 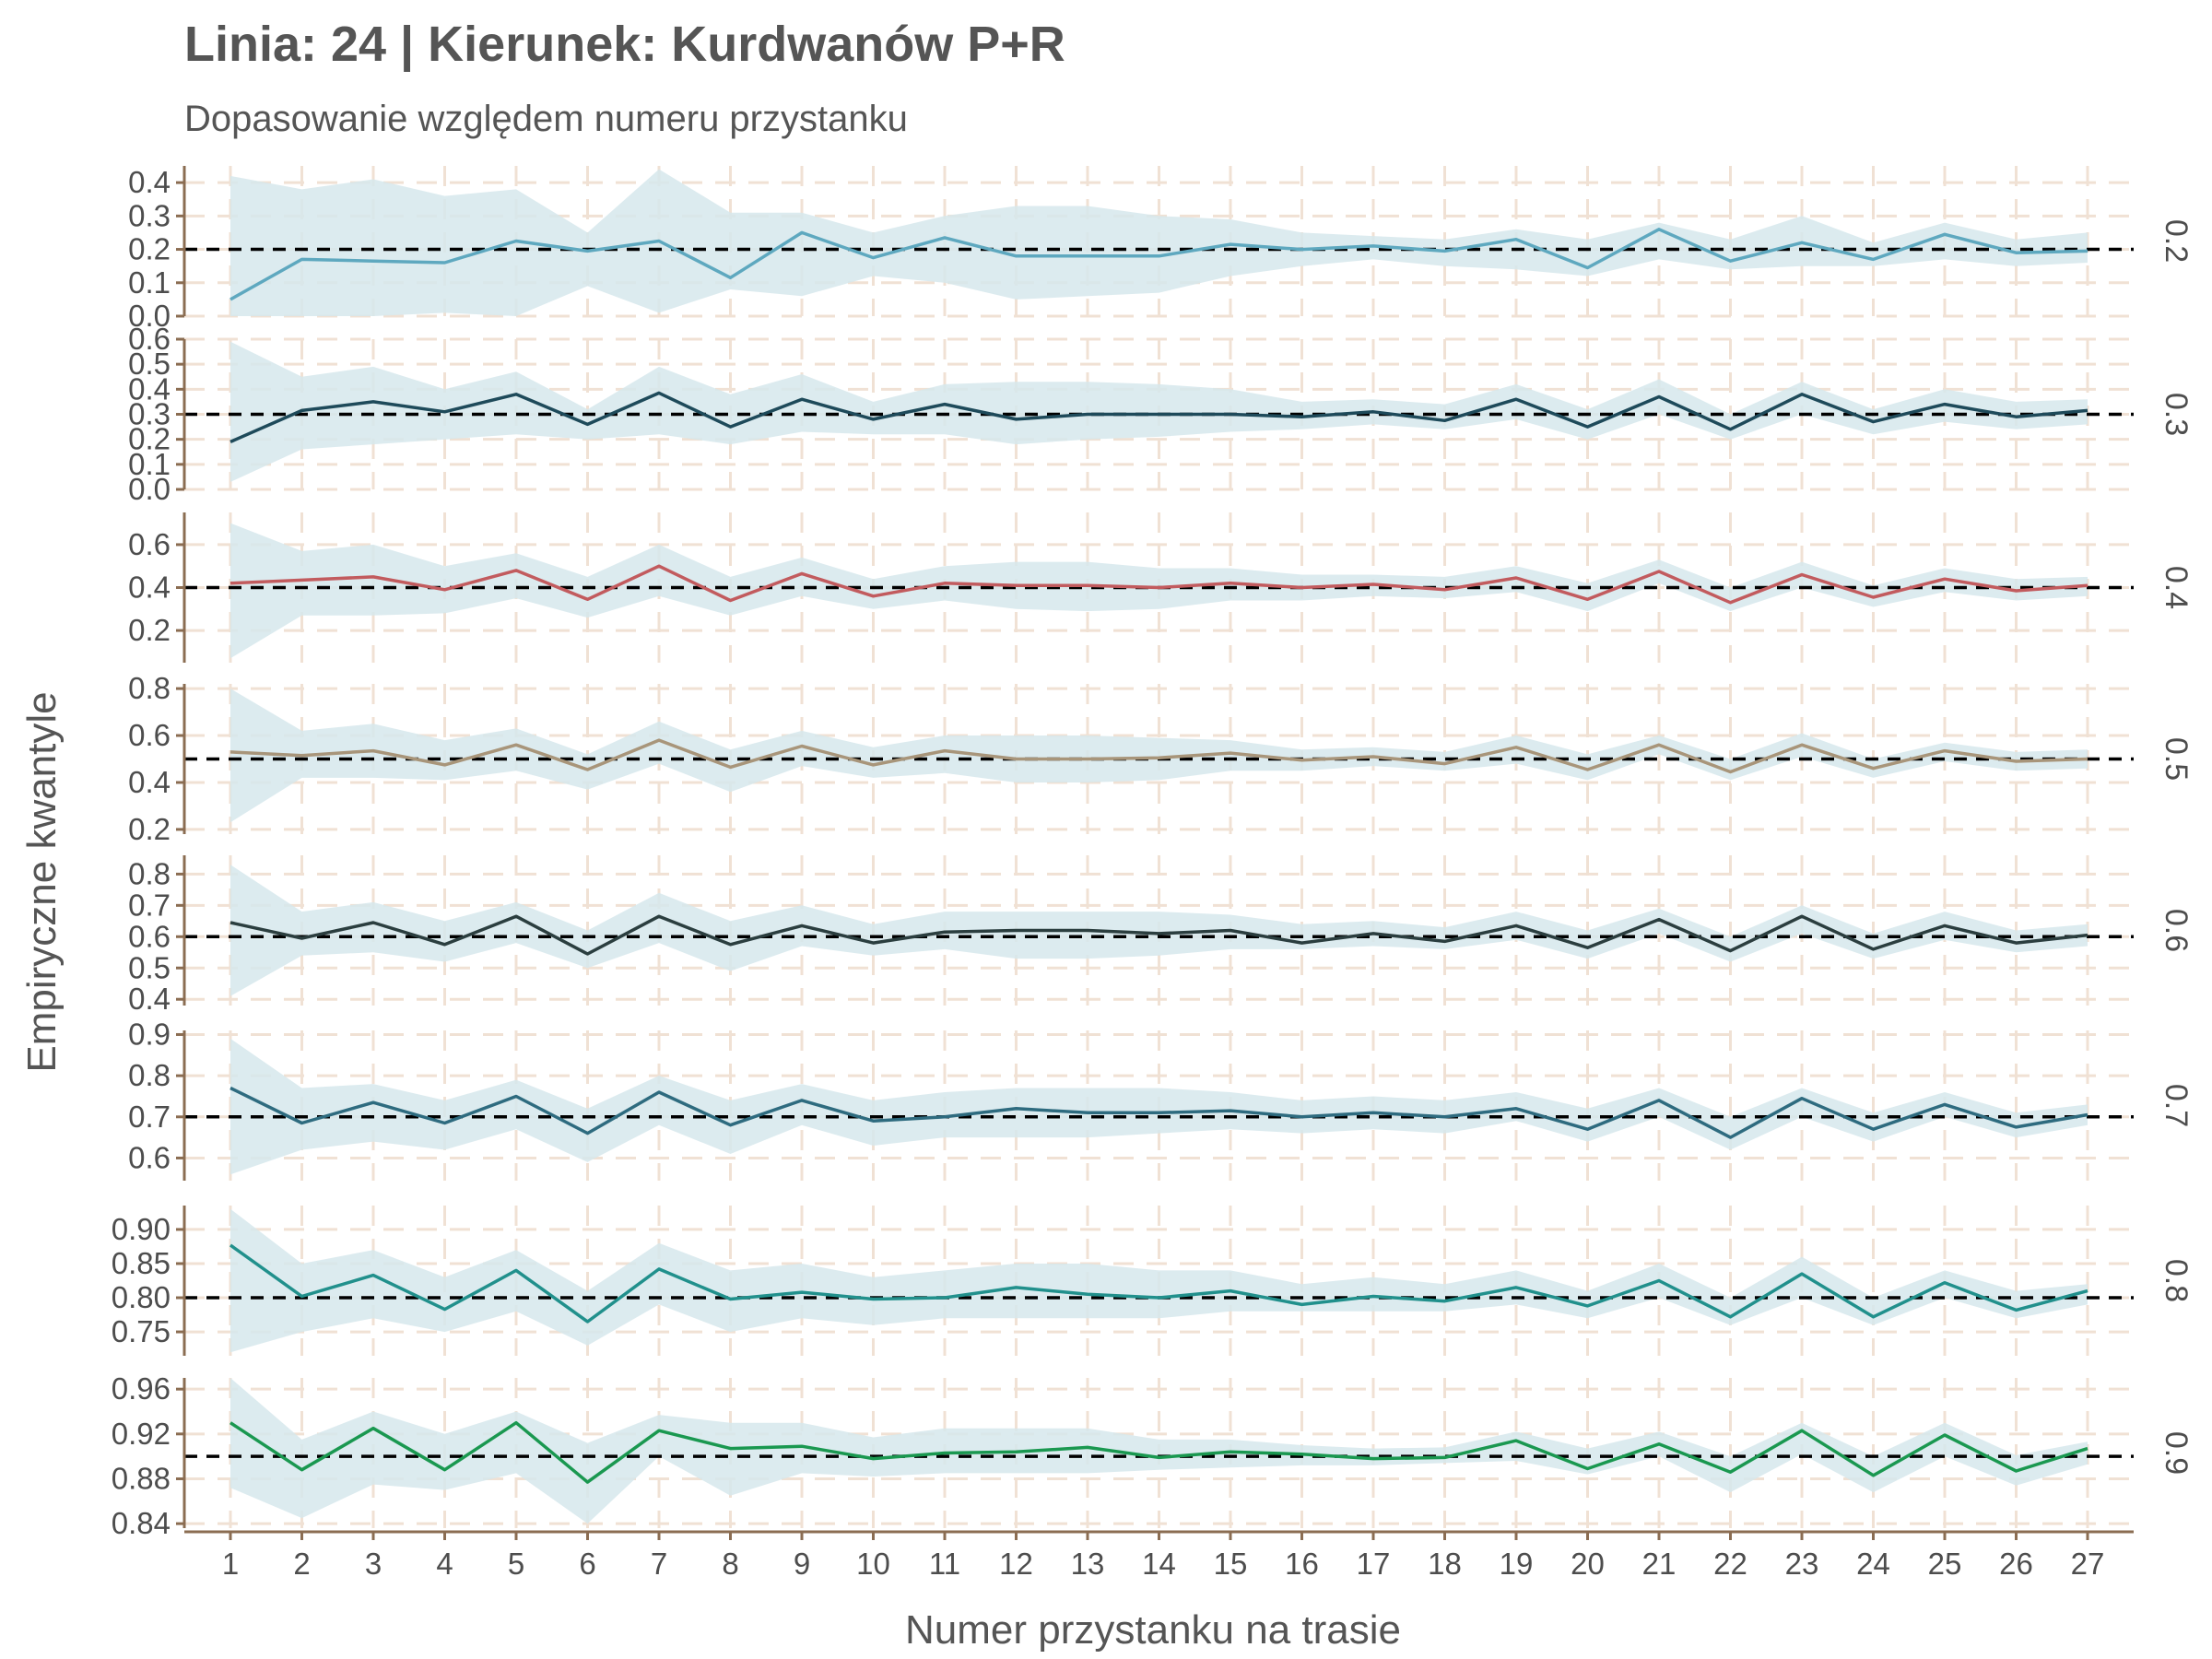 What do you see at coordinates (1302, 1564) in the screenshot?
I see `x-tick-label: 16` at bounding box center [1302, 1564].